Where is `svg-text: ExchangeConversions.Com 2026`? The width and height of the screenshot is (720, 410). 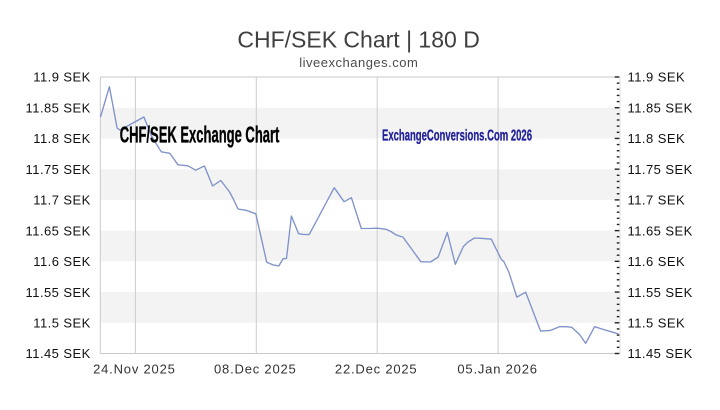
svg-text: ExchangeConversions.Com 2026 is located at coordinates (457, 136).